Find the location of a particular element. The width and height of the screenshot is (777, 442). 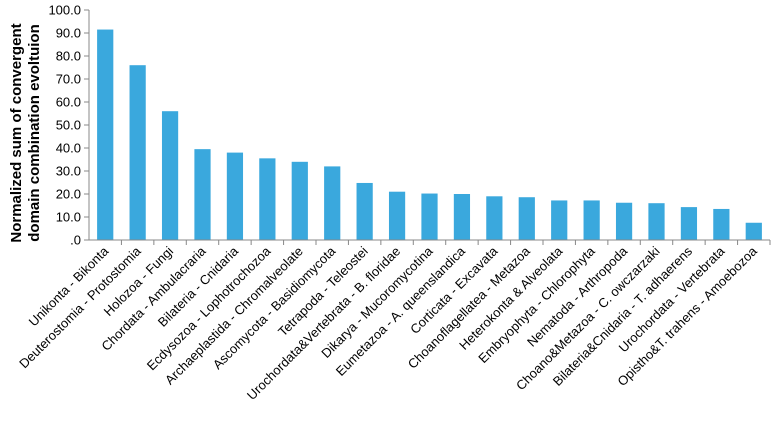

y-tick-label: 80.0 is located at coordinates (68, 56).